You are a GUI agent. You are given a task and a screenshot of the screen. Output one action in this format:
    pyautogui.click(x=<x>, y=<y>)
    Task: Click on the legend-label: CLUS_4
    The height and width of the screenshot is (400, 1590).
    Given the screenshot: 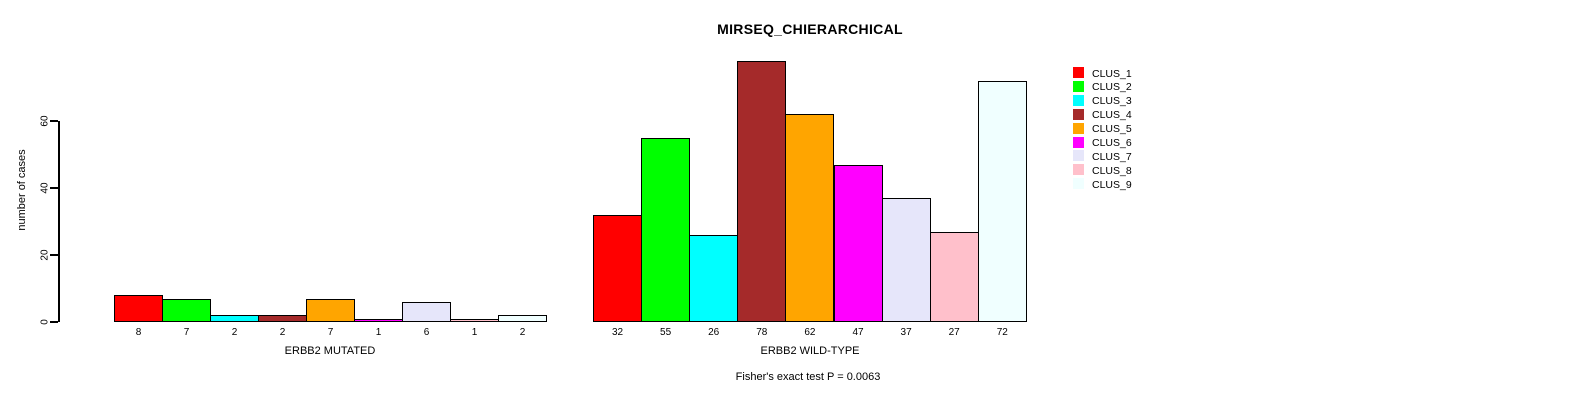 What is the action you would take?
    pyautogui.click(x=1112, y=115)
    